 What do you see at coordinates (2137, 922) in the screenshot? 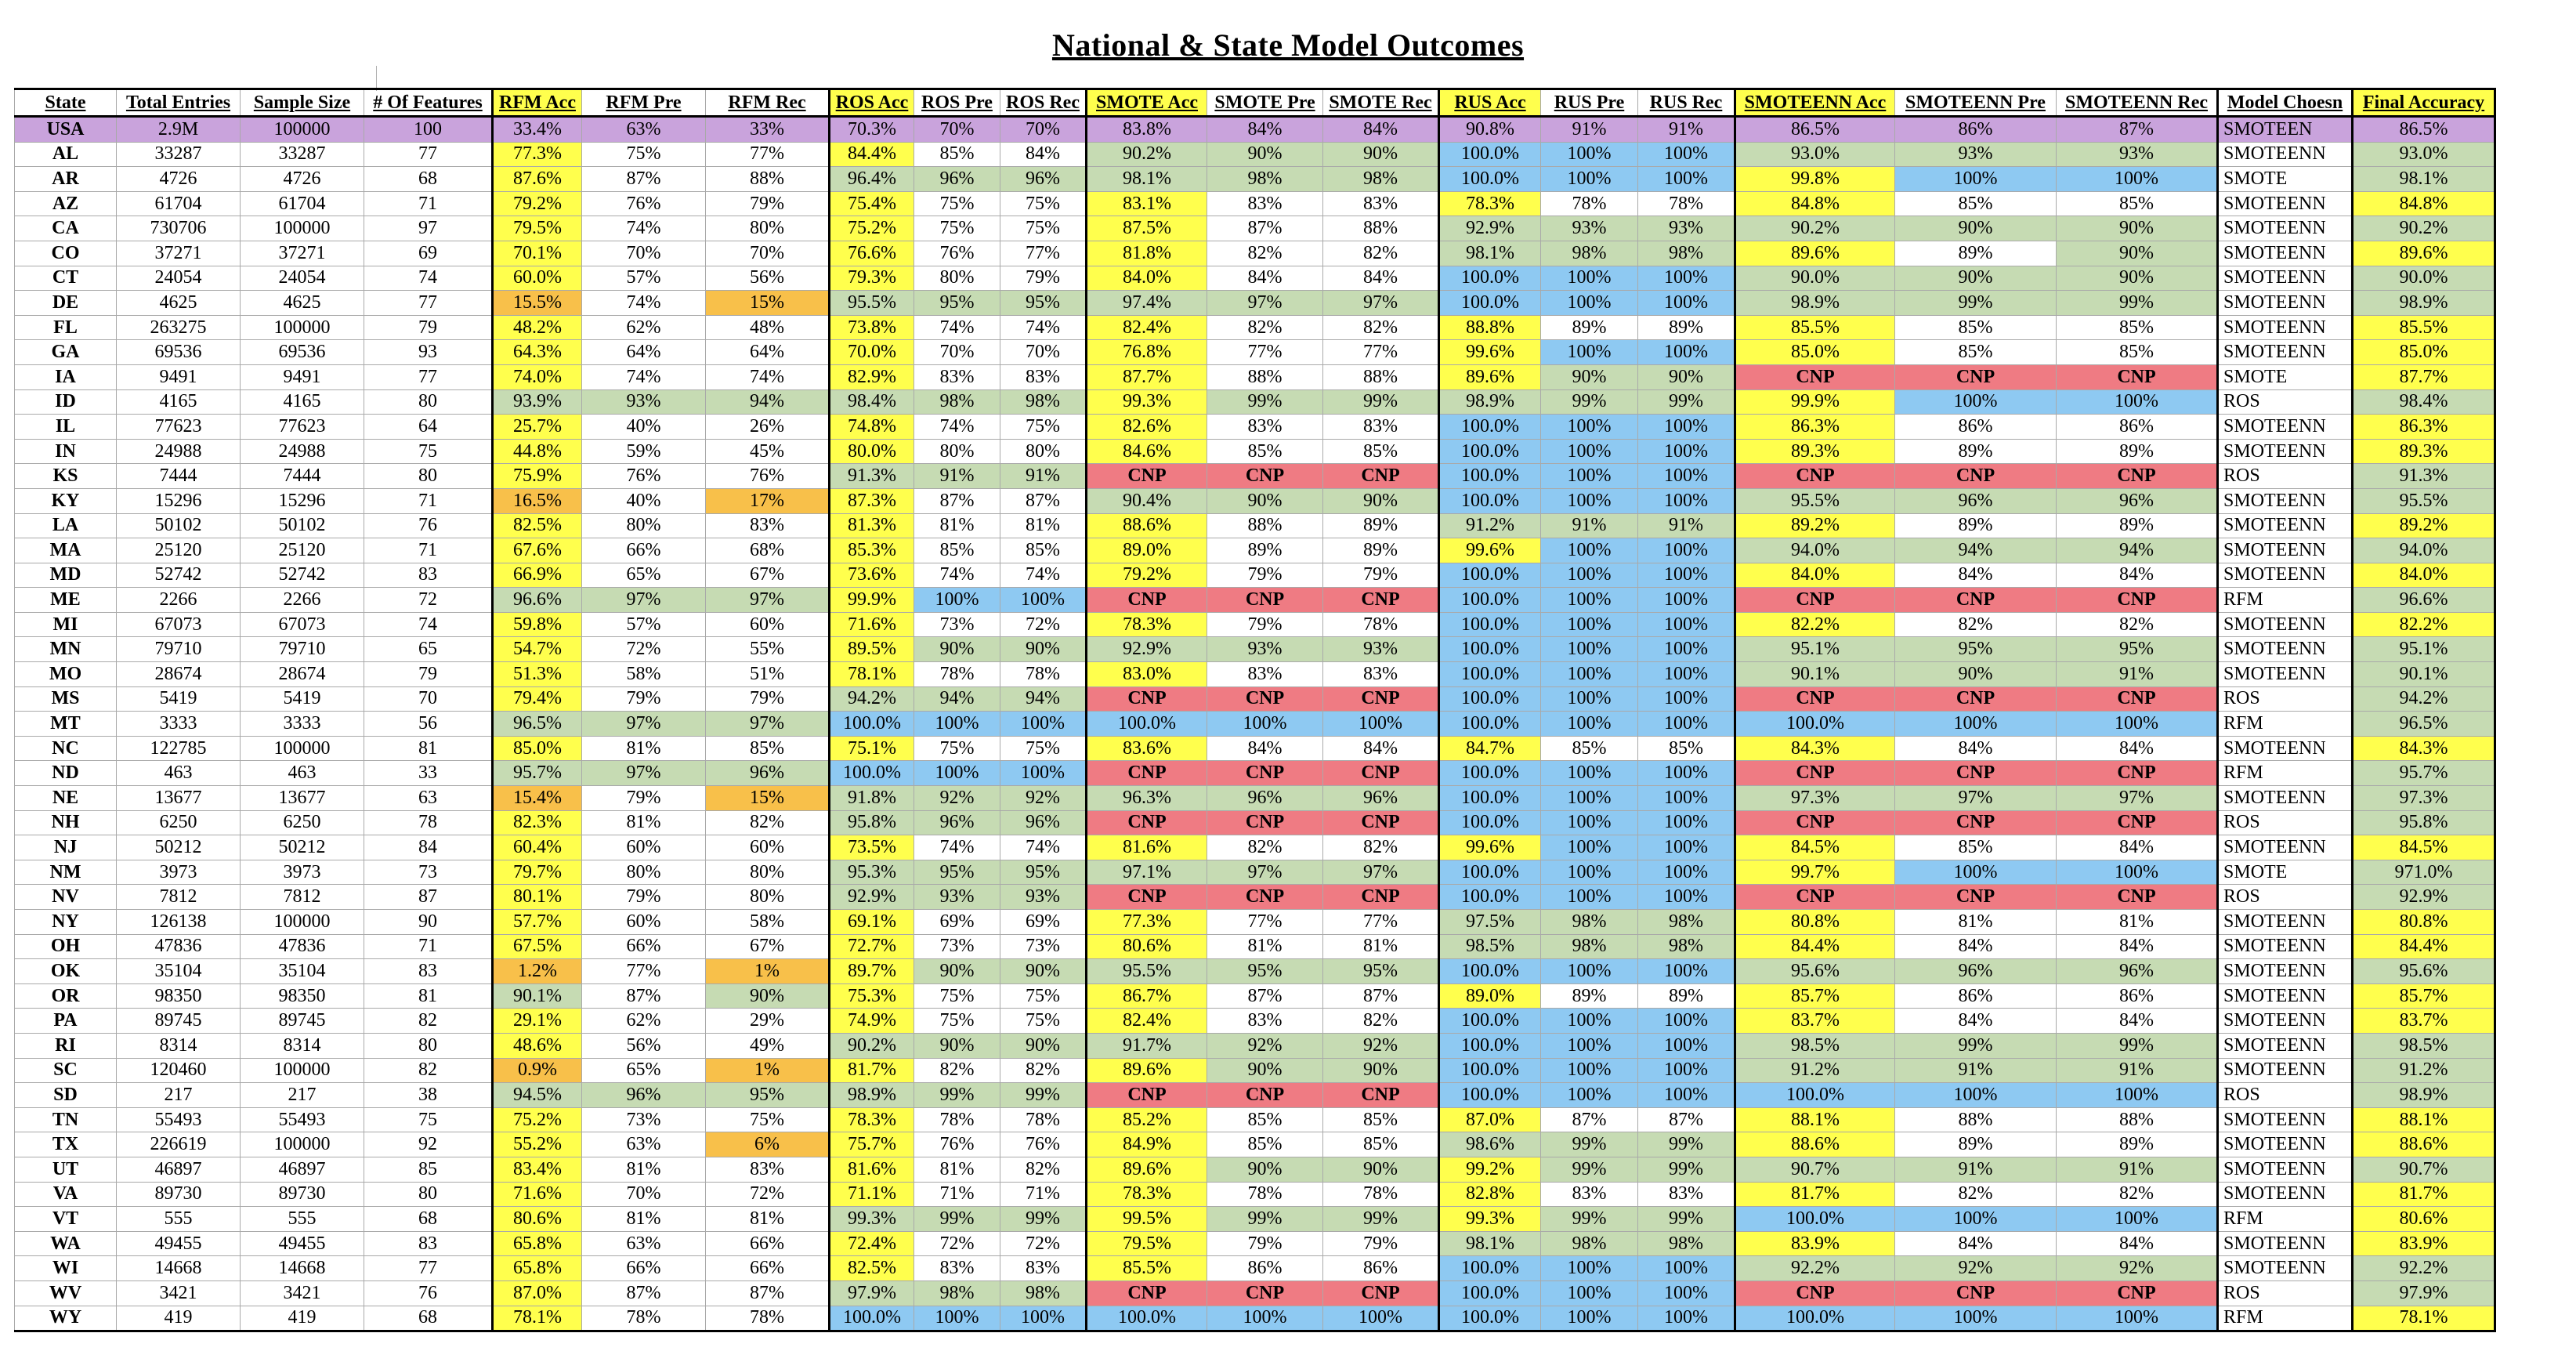
I see `smoteenn-rec-cell: 81%` at bounding box center [2137, 922].